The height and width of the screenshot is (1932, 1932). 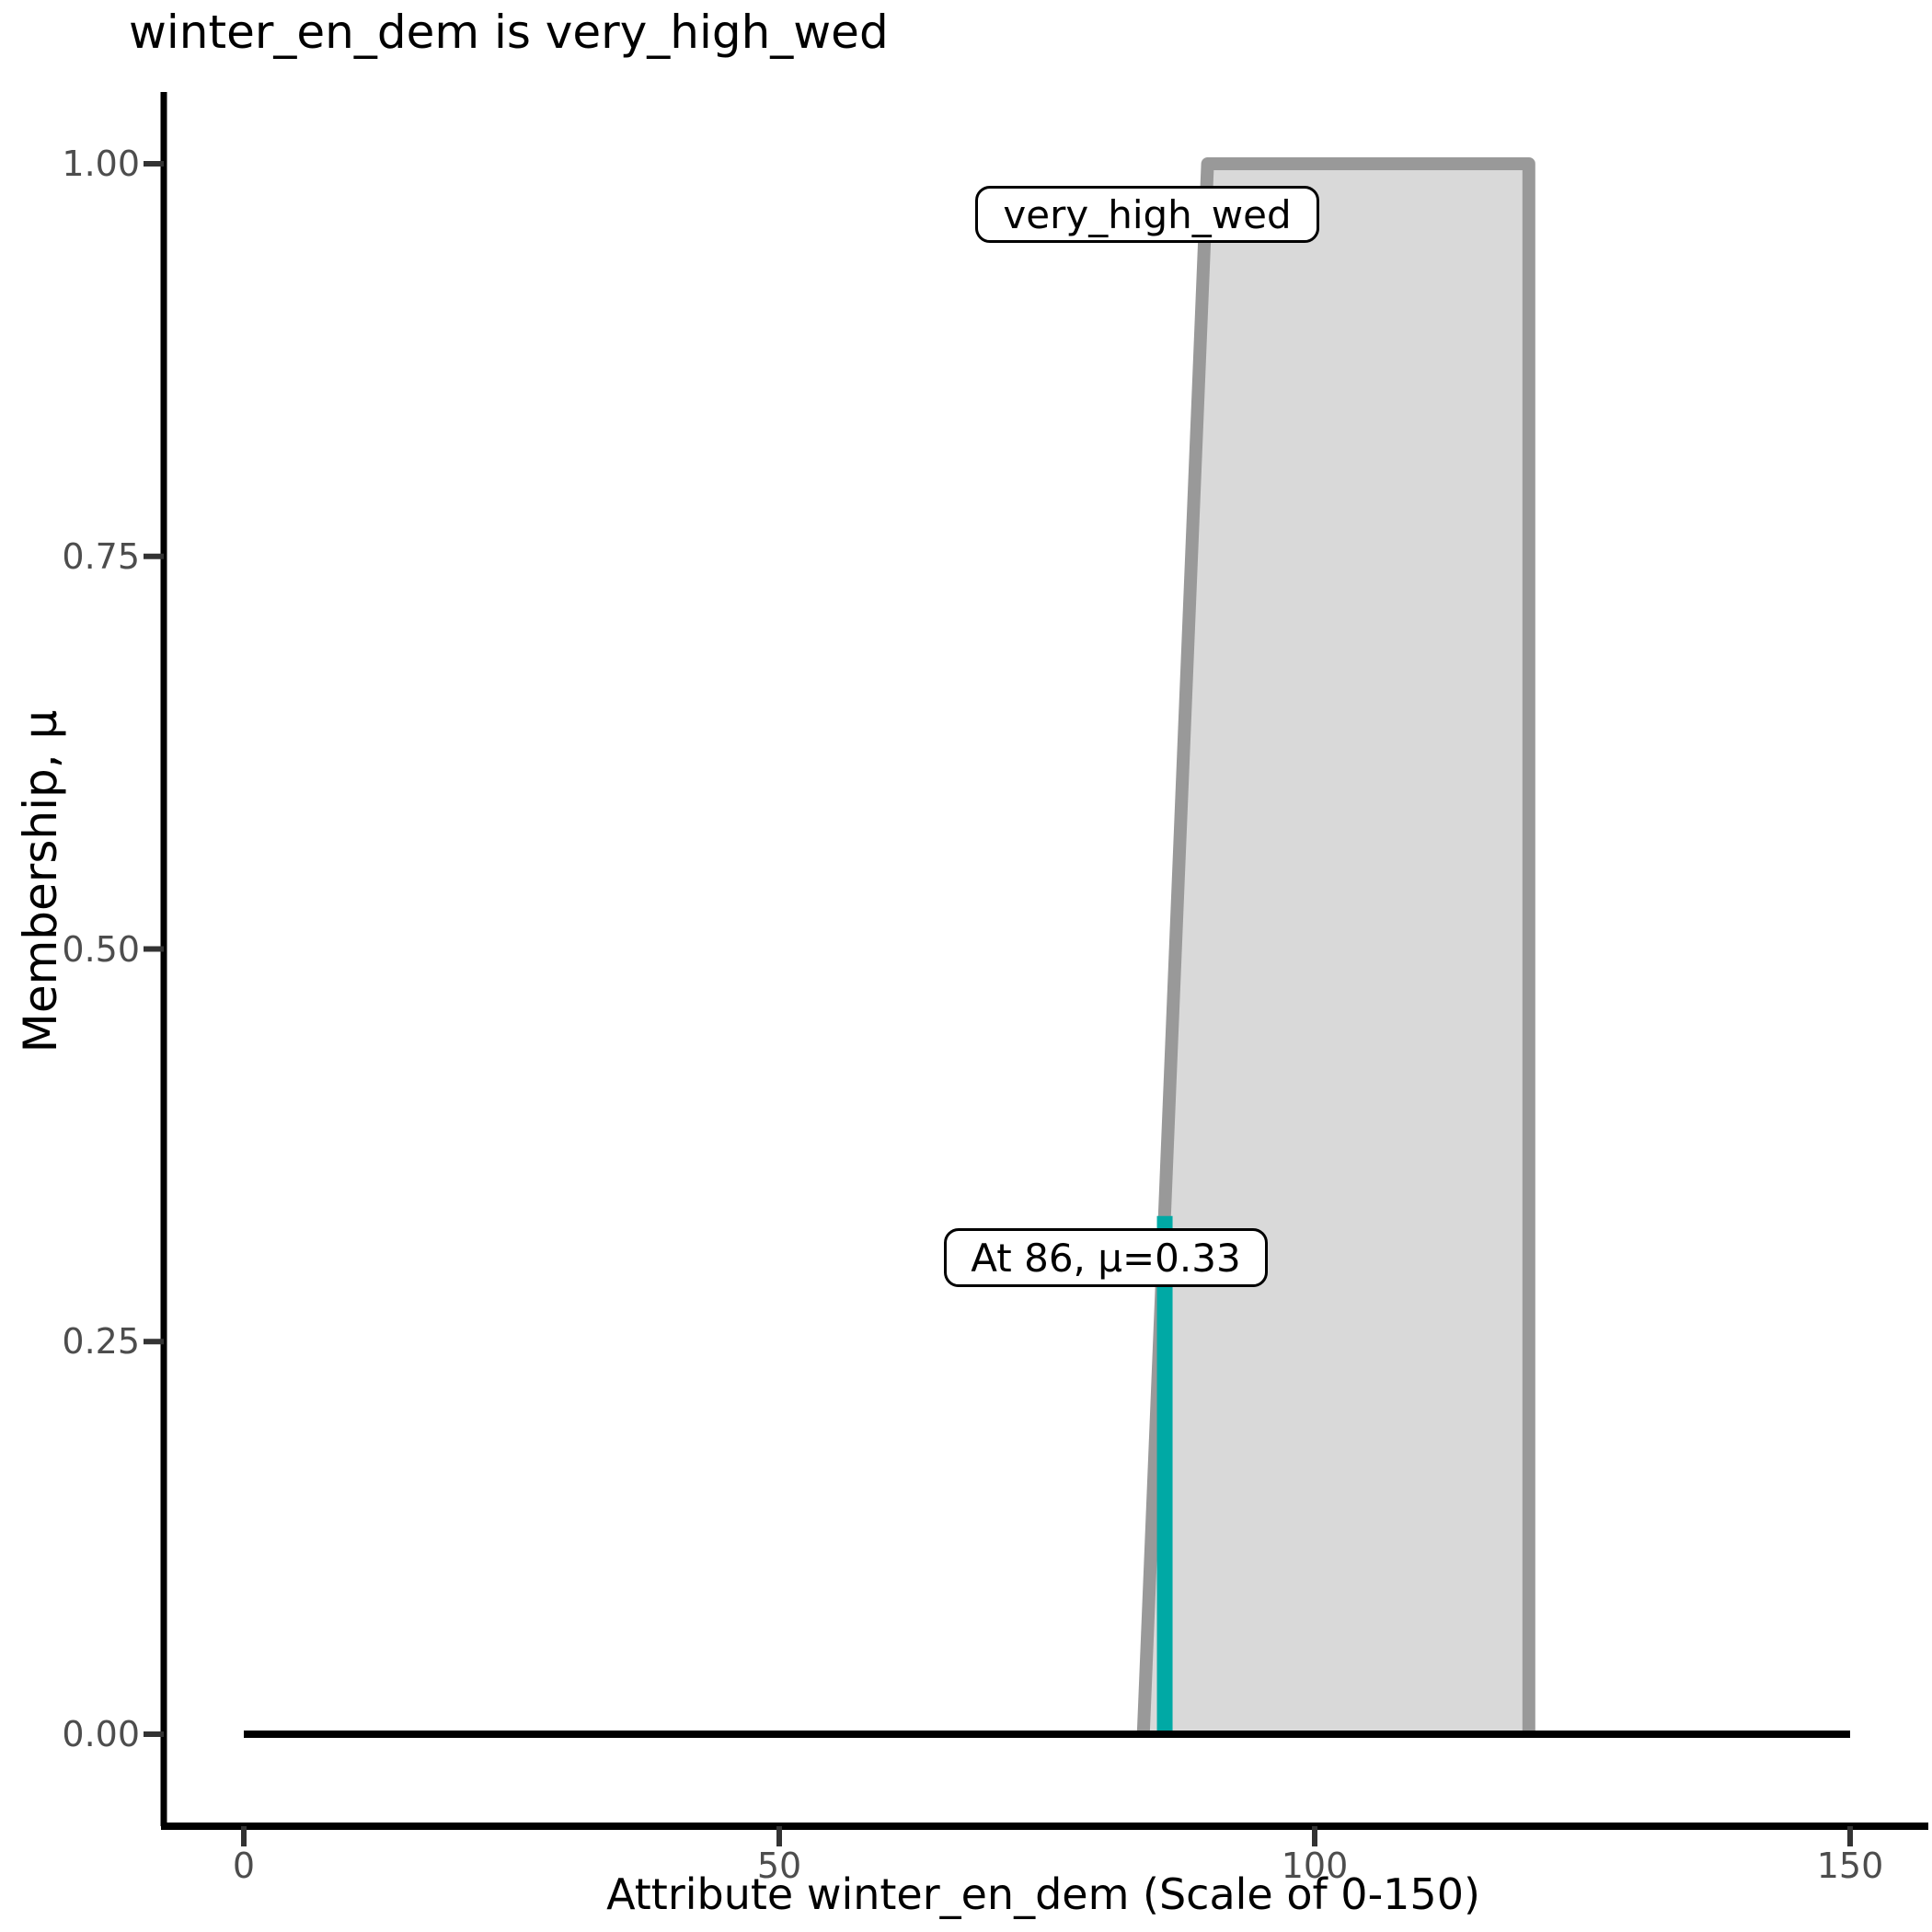 What do you see at coordinates (101, 556) in the screenshot?
I see `y-tick-label: 0.75` at bounding box center [101, 556].